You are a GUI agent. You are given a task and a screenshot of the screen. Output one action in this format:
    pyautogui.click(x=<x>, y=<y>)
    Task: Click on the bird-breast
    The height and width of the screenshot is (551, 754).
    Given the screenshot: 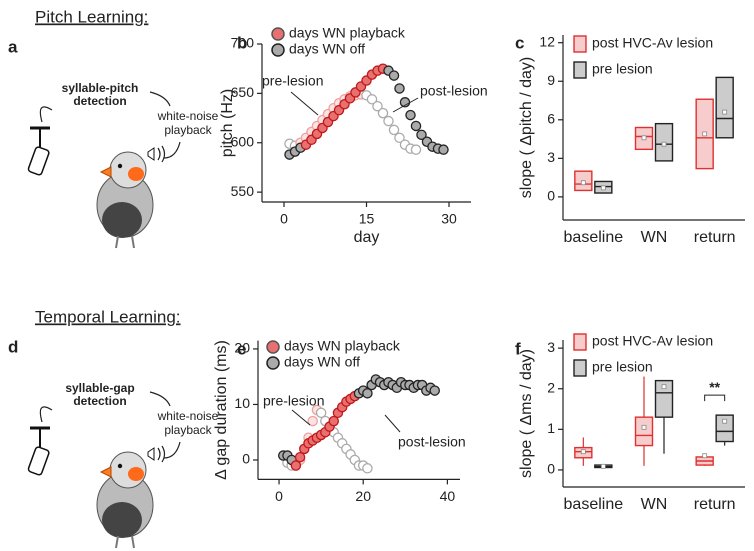 What is the action you would take?
    pyautogui.click(x=122, y=520)
    